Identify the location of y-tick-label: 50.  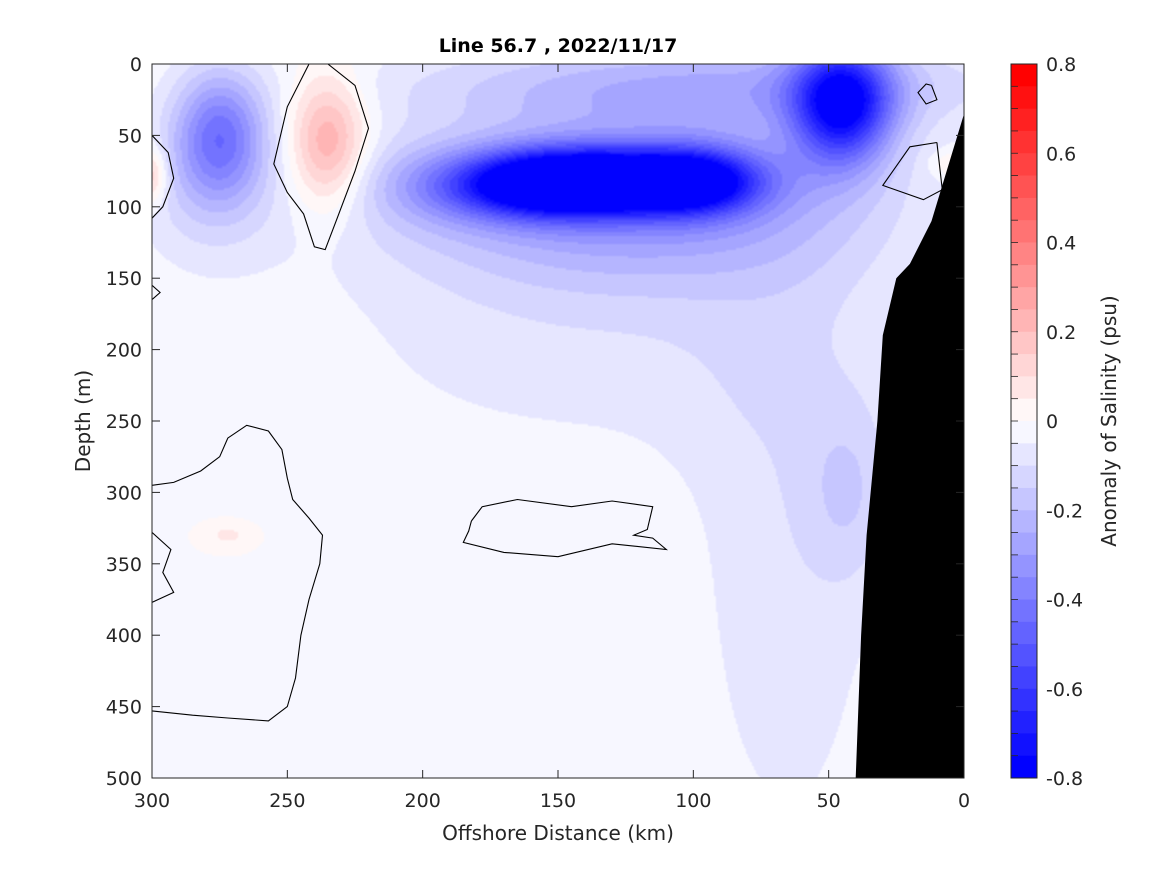
(130, 136).